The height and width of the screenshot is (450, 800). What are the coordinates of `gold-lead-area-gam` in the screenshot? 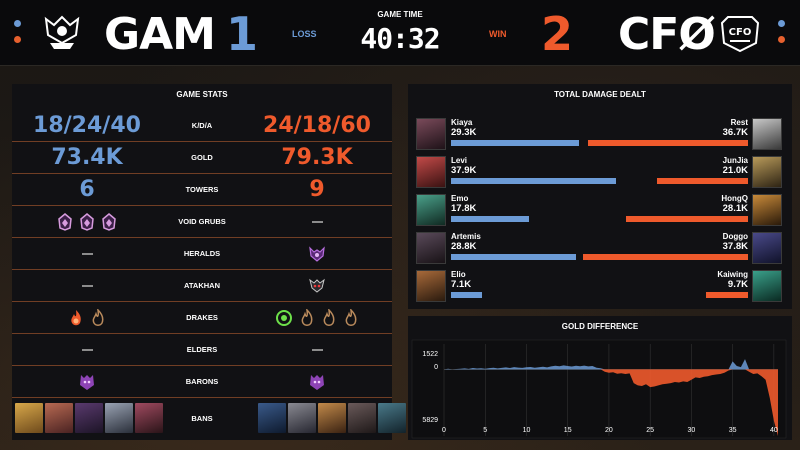 It's located at (611, 364).